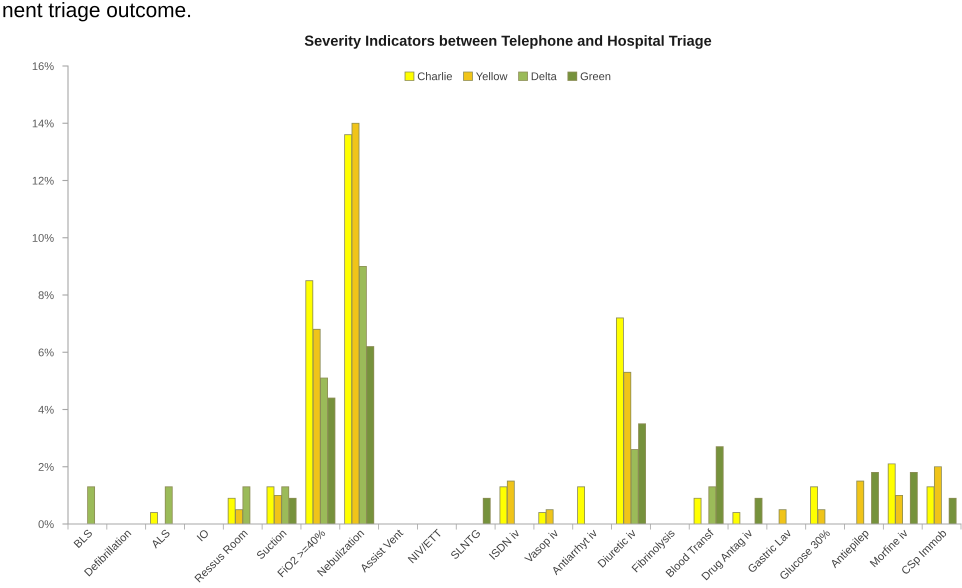  What do you see at coordinates (46, 524) in the screenshot?
I see `y-tick-label: 0%` at bounding box center [46, 524].